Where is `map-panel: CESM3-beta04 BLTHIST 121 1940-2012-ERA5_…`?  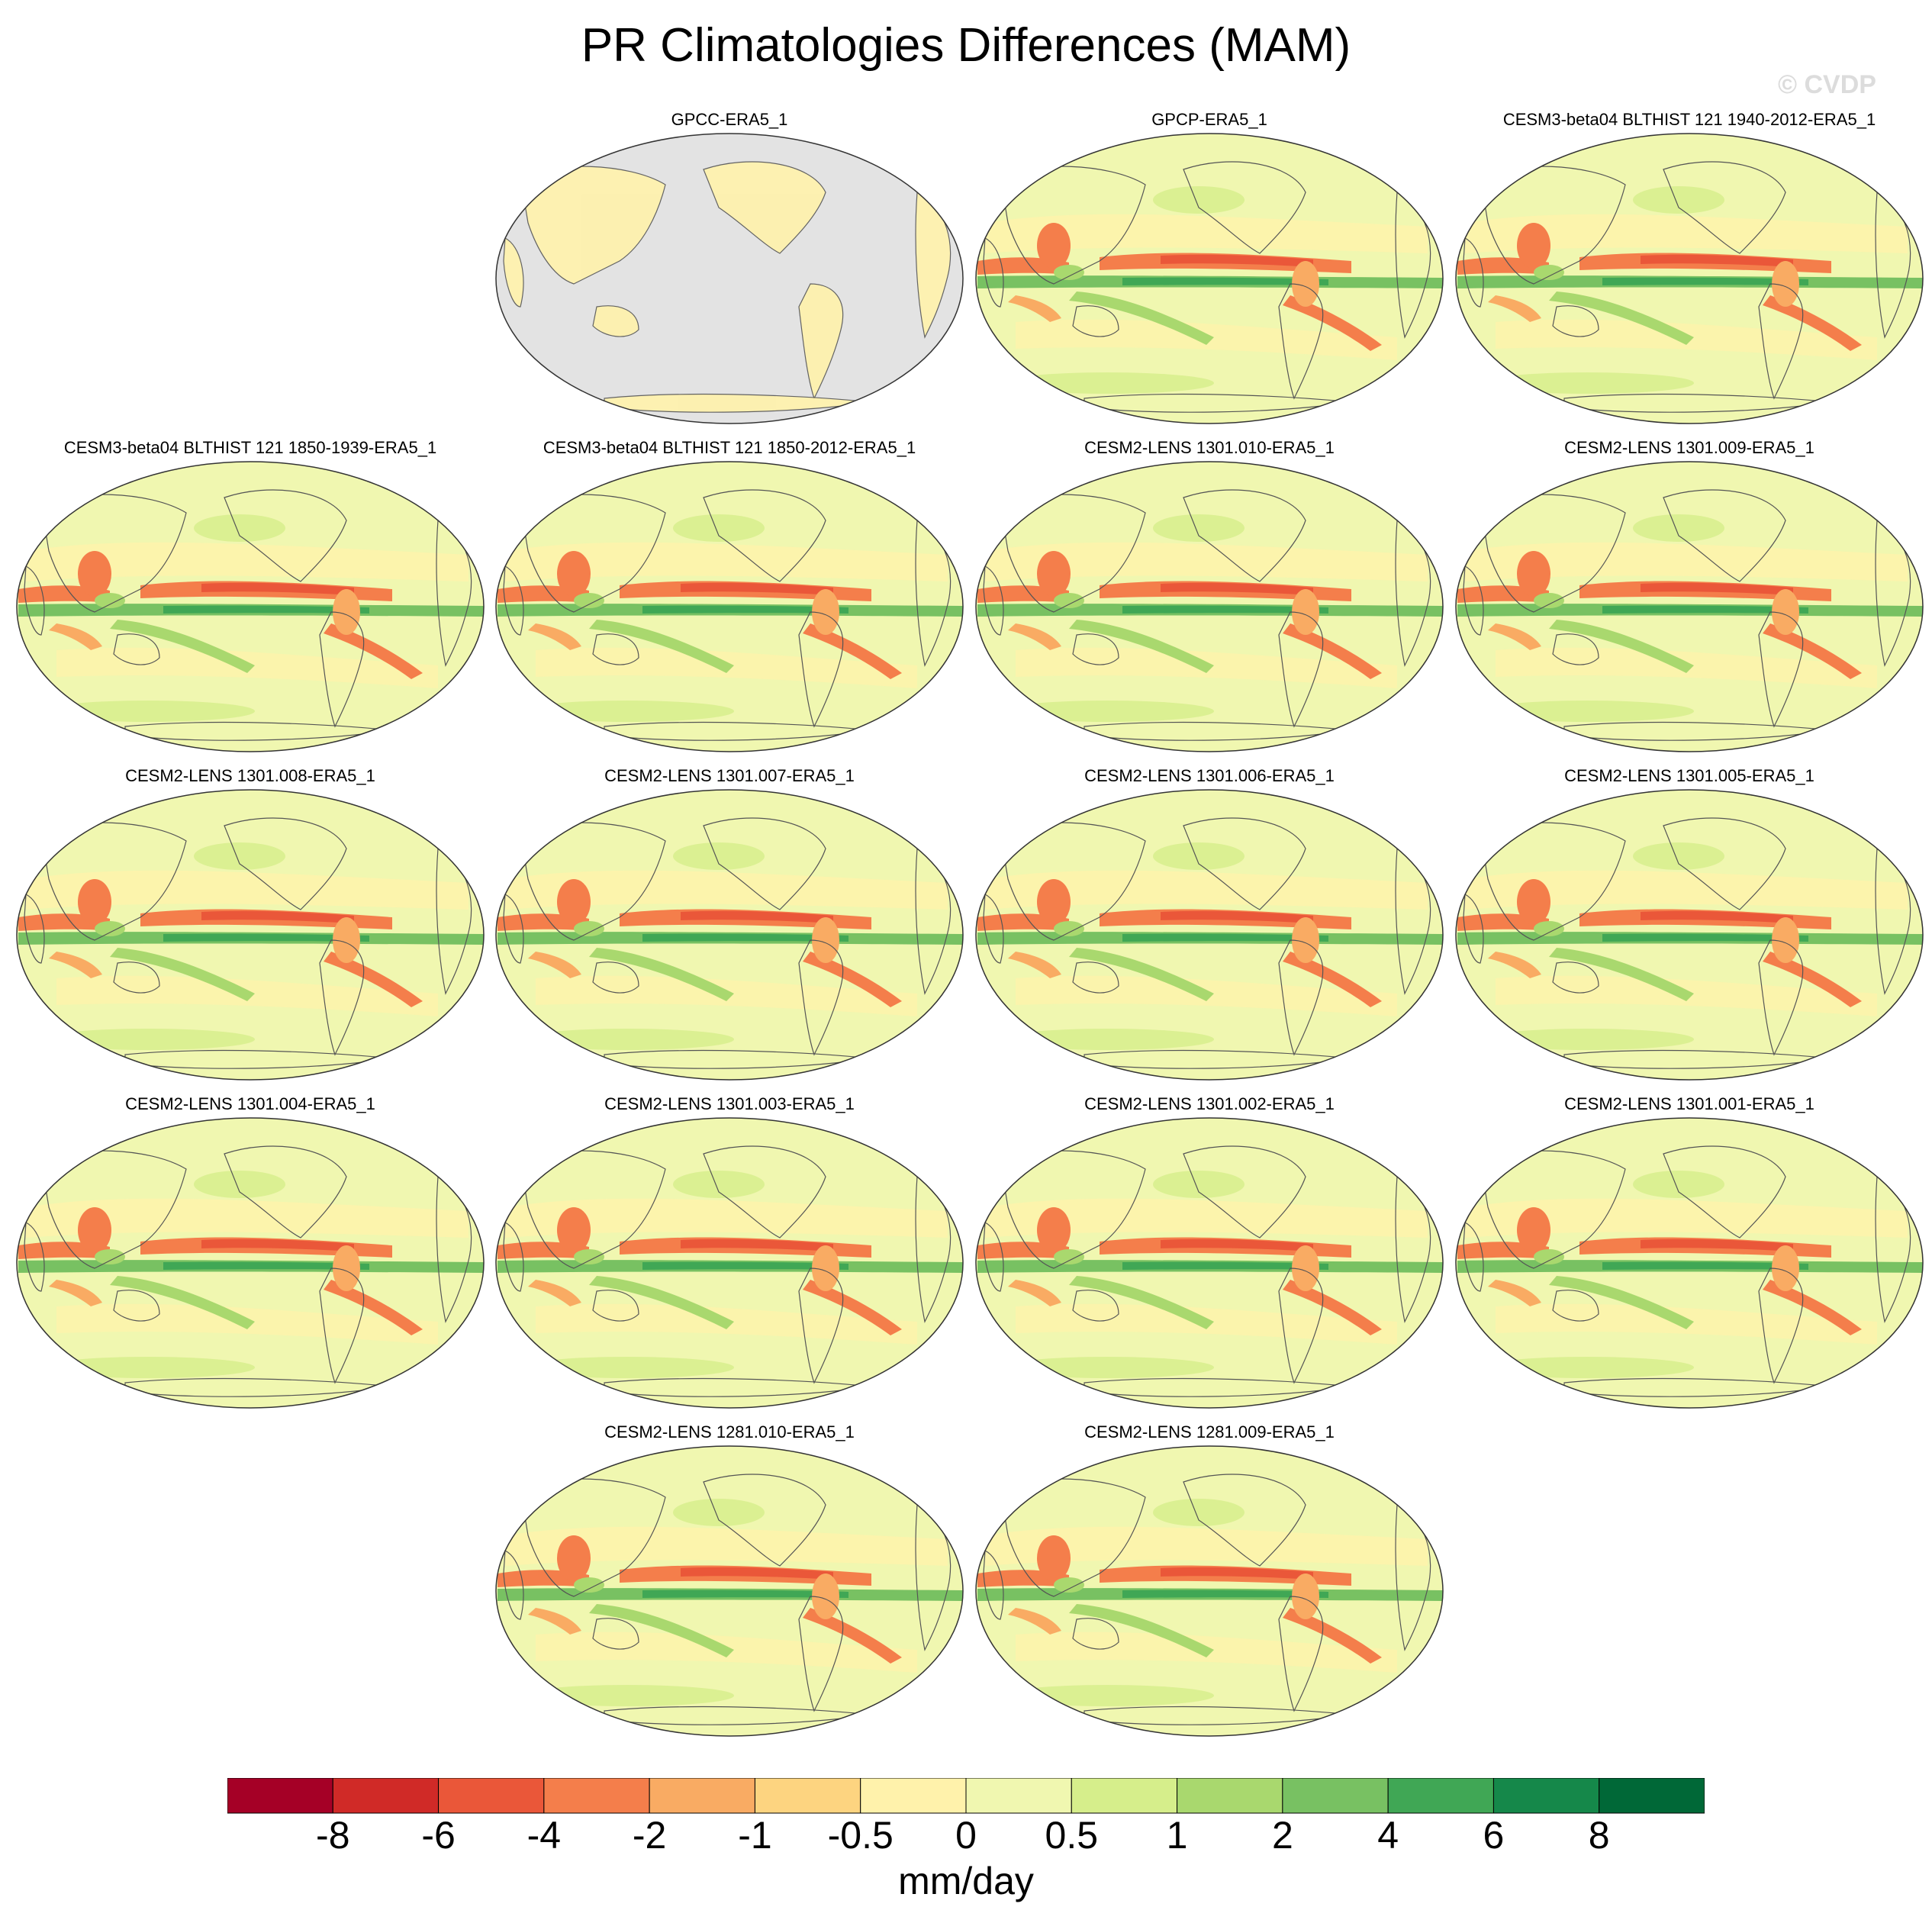
map-panel: CESM3-beta04 BLTHIST 121 1940-2012-ERA5_… is located at coordinates (1689, 268).